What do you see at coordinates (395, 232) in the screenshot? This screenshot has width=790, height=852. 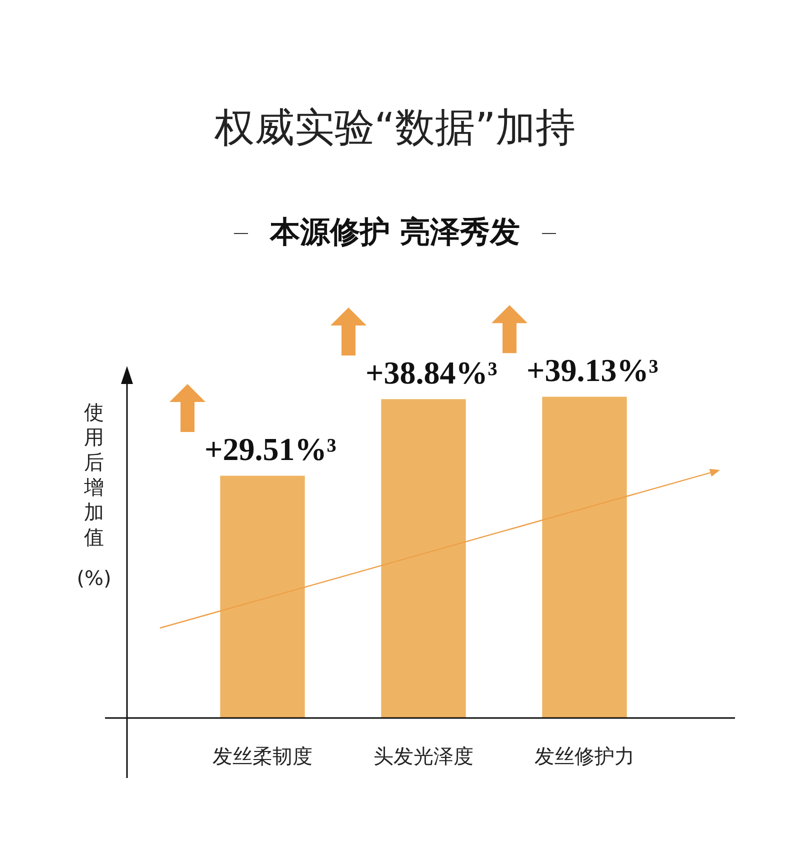 I see `chart-subtitle: 本源修护 亮泽秀发` at bounding box center [395, 232].